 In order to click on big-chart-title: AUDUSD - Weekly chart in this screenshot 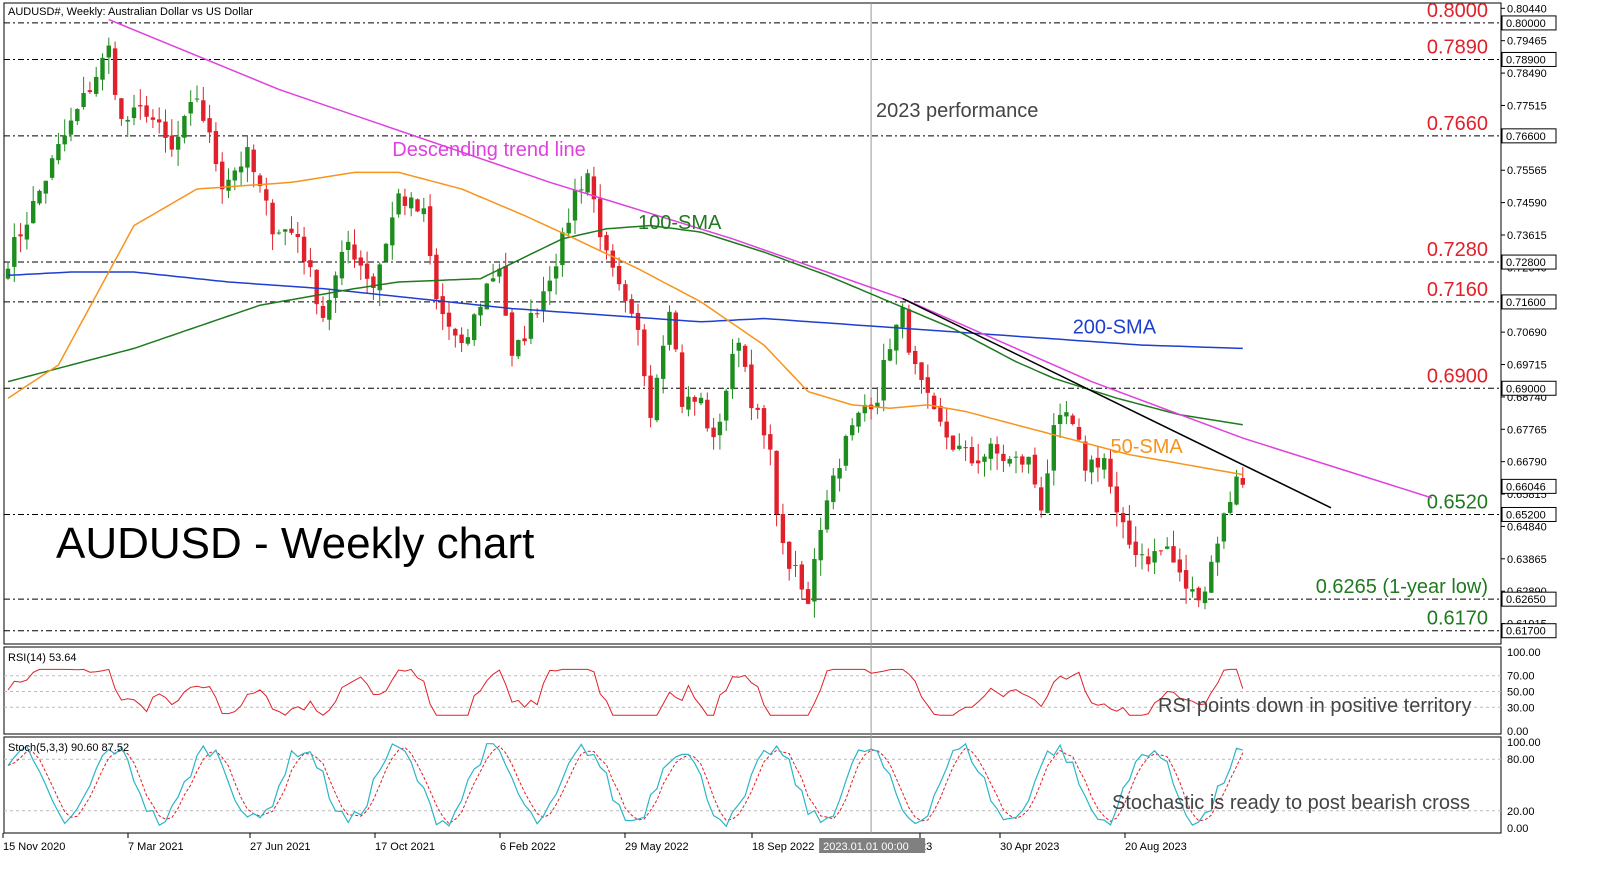, I will do `click(295, 543)`.